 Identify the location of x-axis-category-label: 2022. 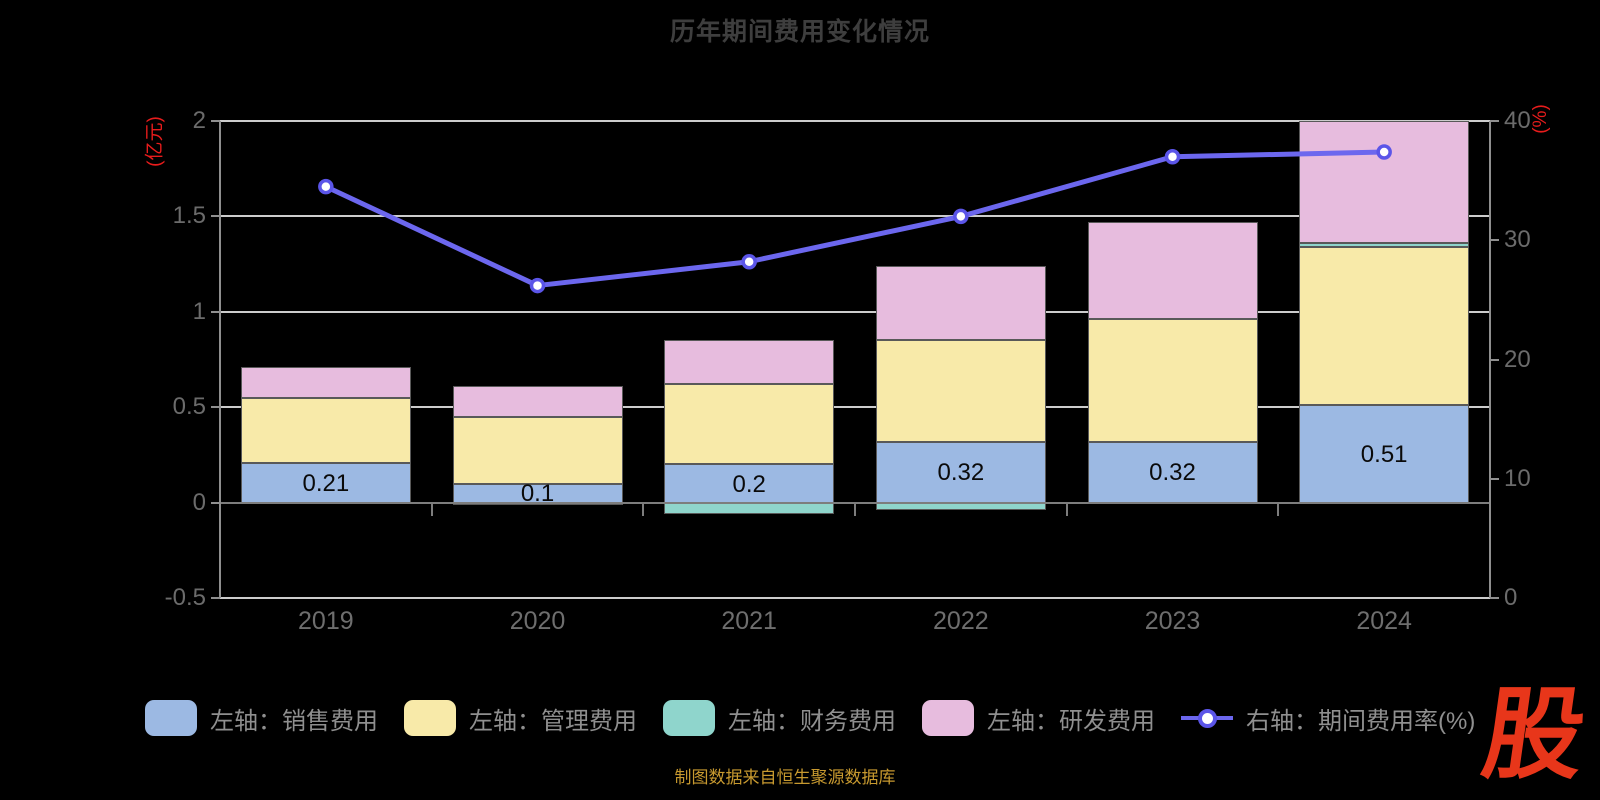
(961, 621).